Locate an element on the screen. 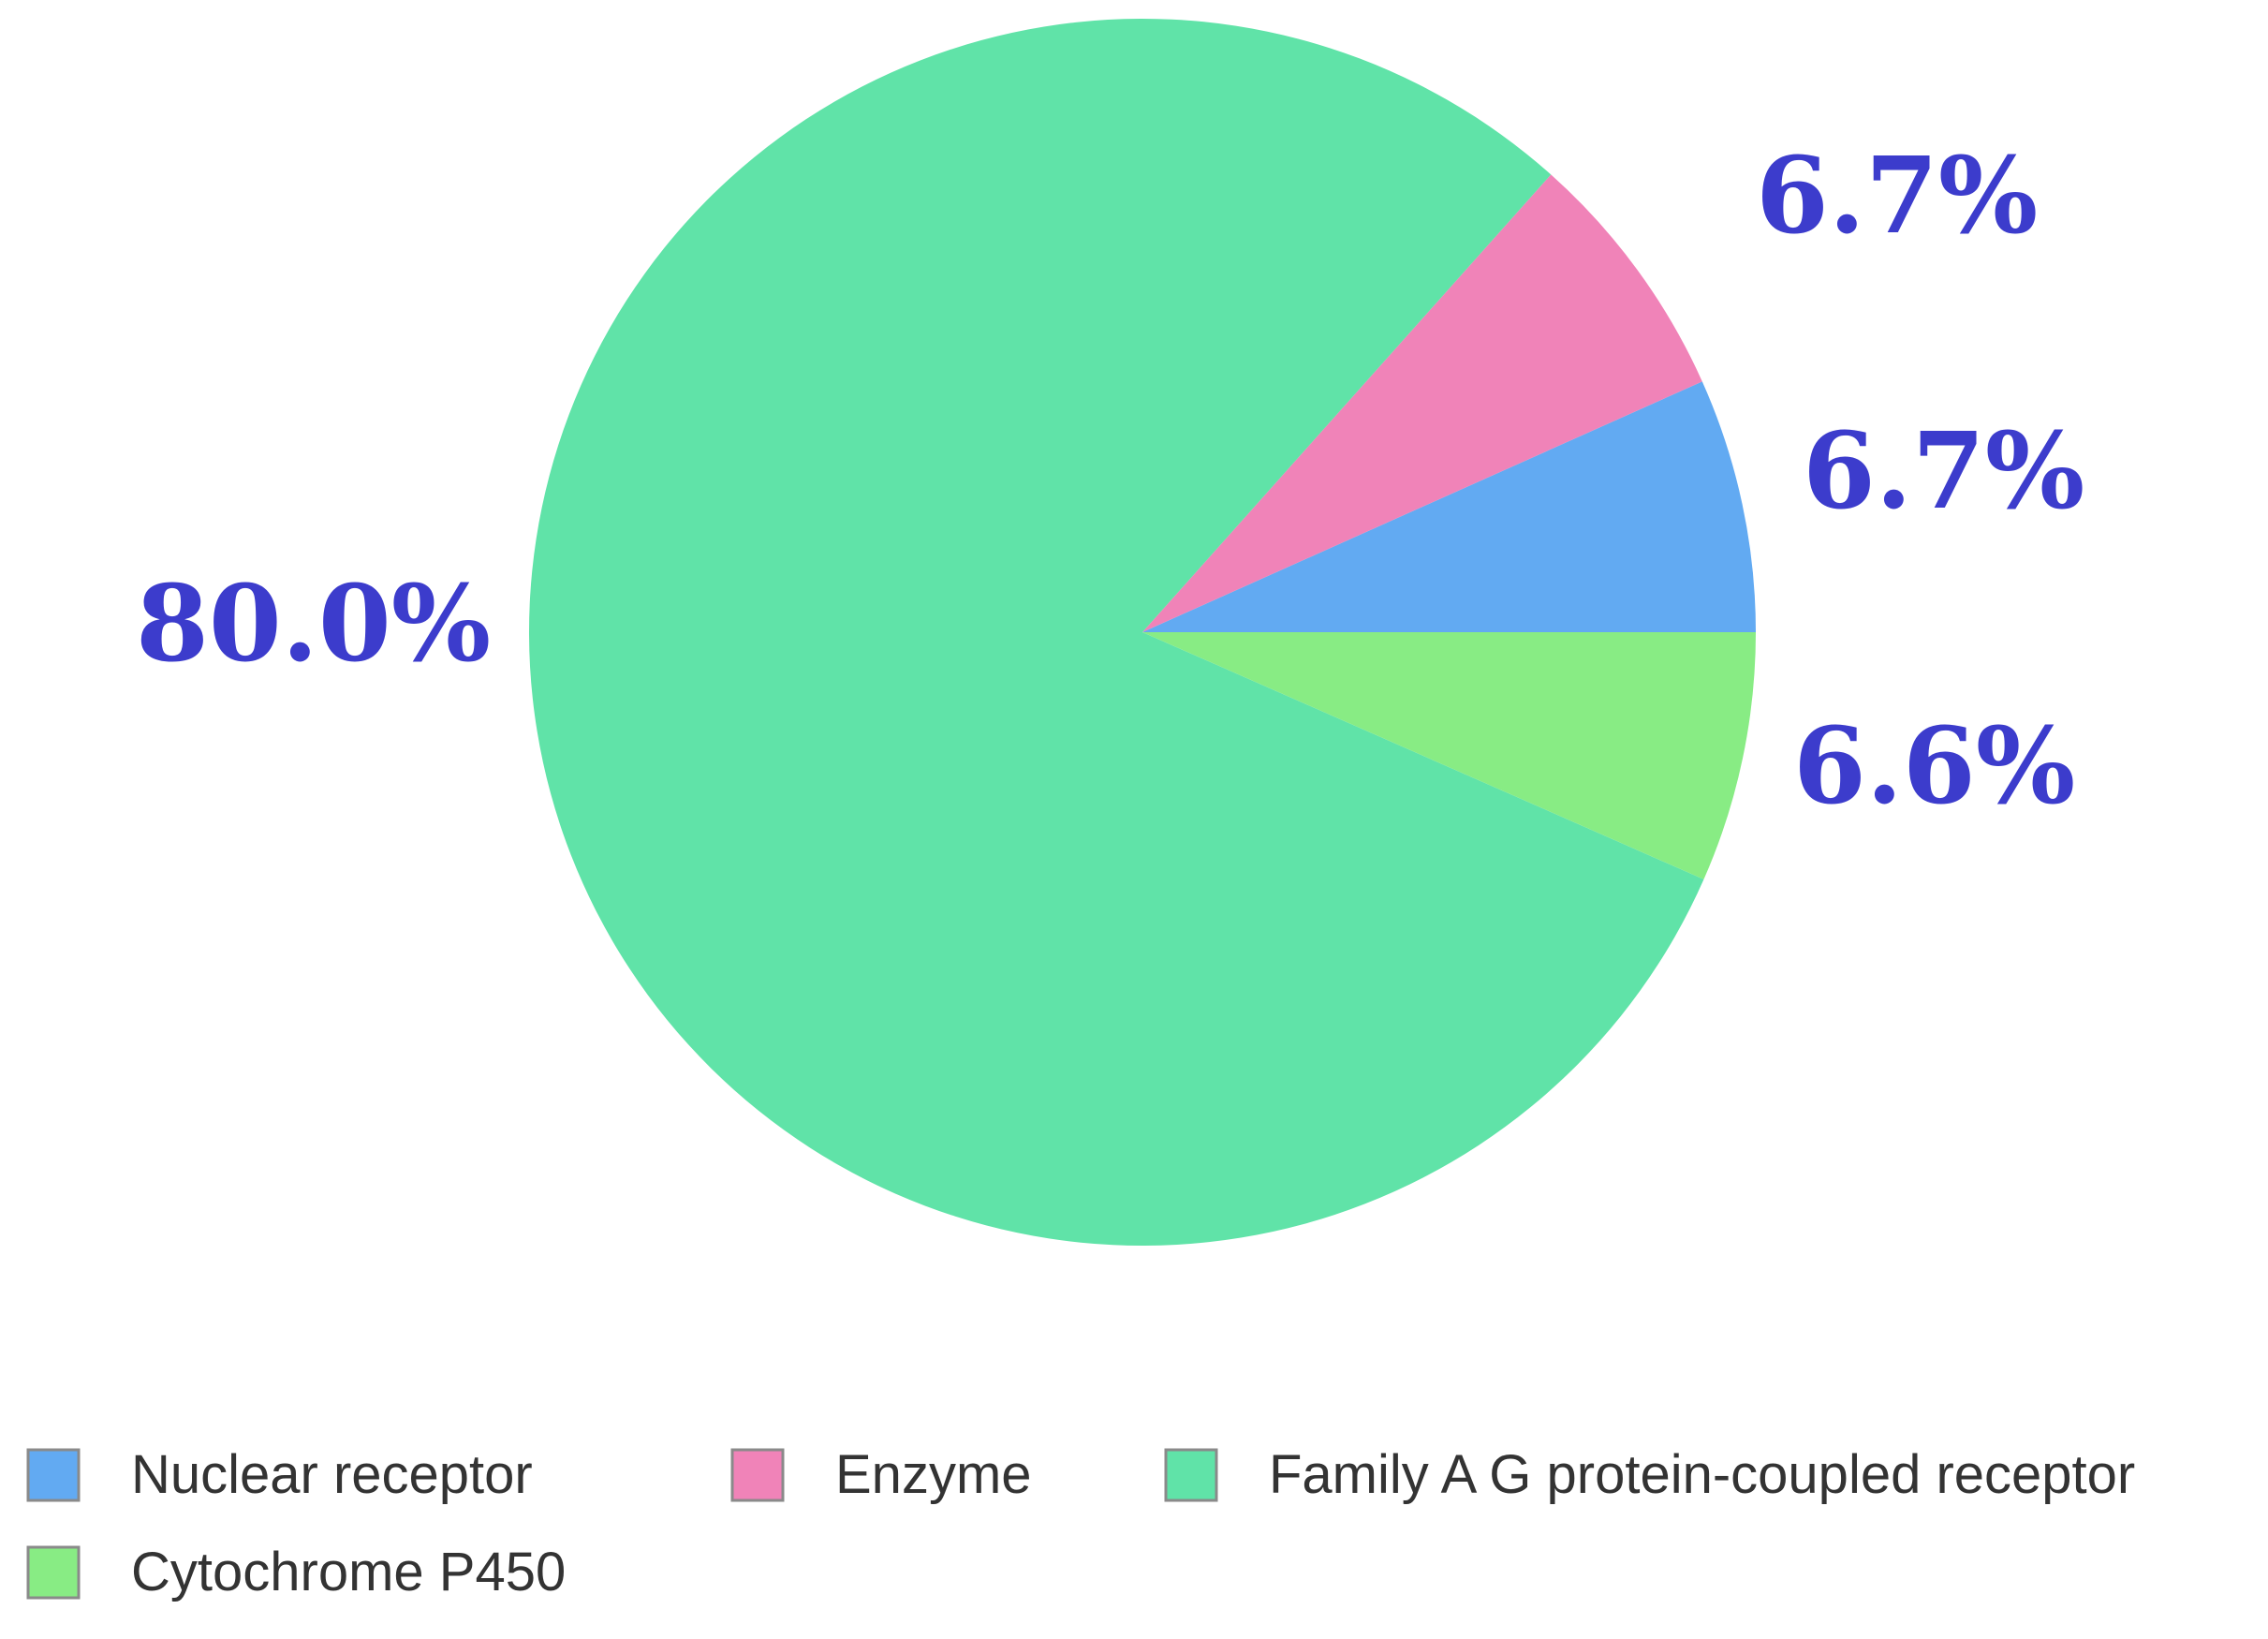  legend-swatch-cytochrome-p450 is located at coordinates (54, 1572).